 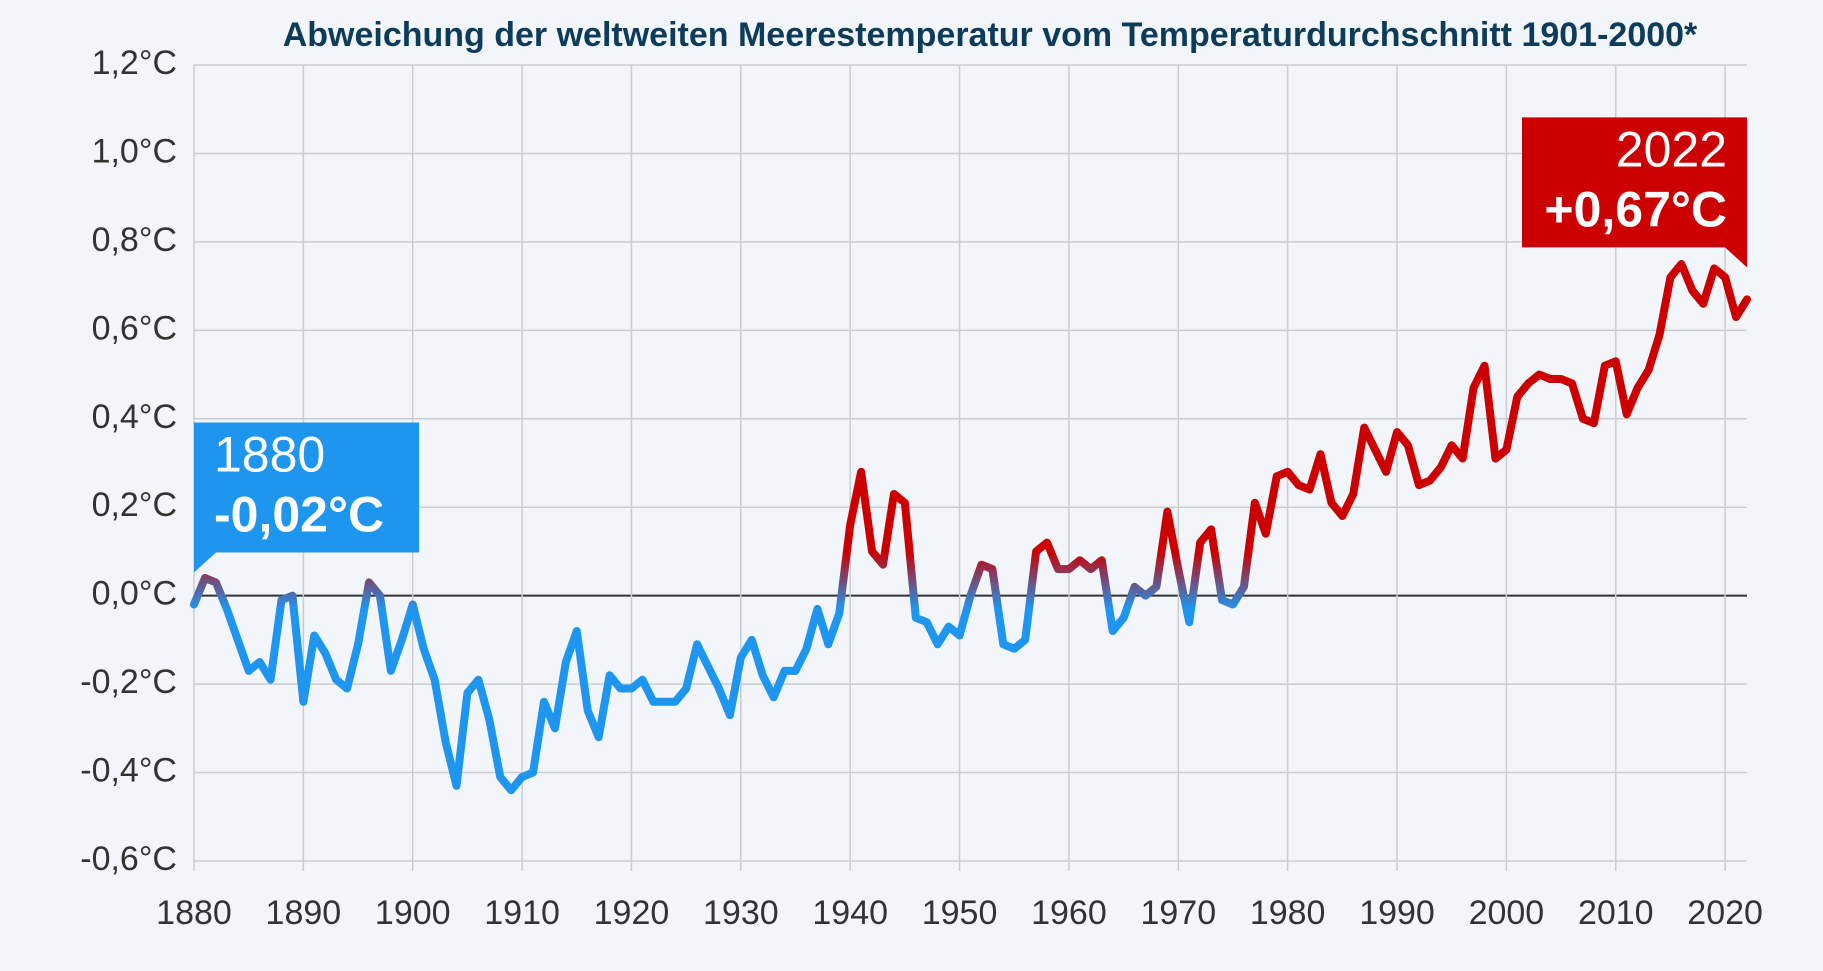 What do you see at coordinates (134, 151) in the screenshot?
I see `y-tick-label: 1,0°C` at bounding box center [134, 151].